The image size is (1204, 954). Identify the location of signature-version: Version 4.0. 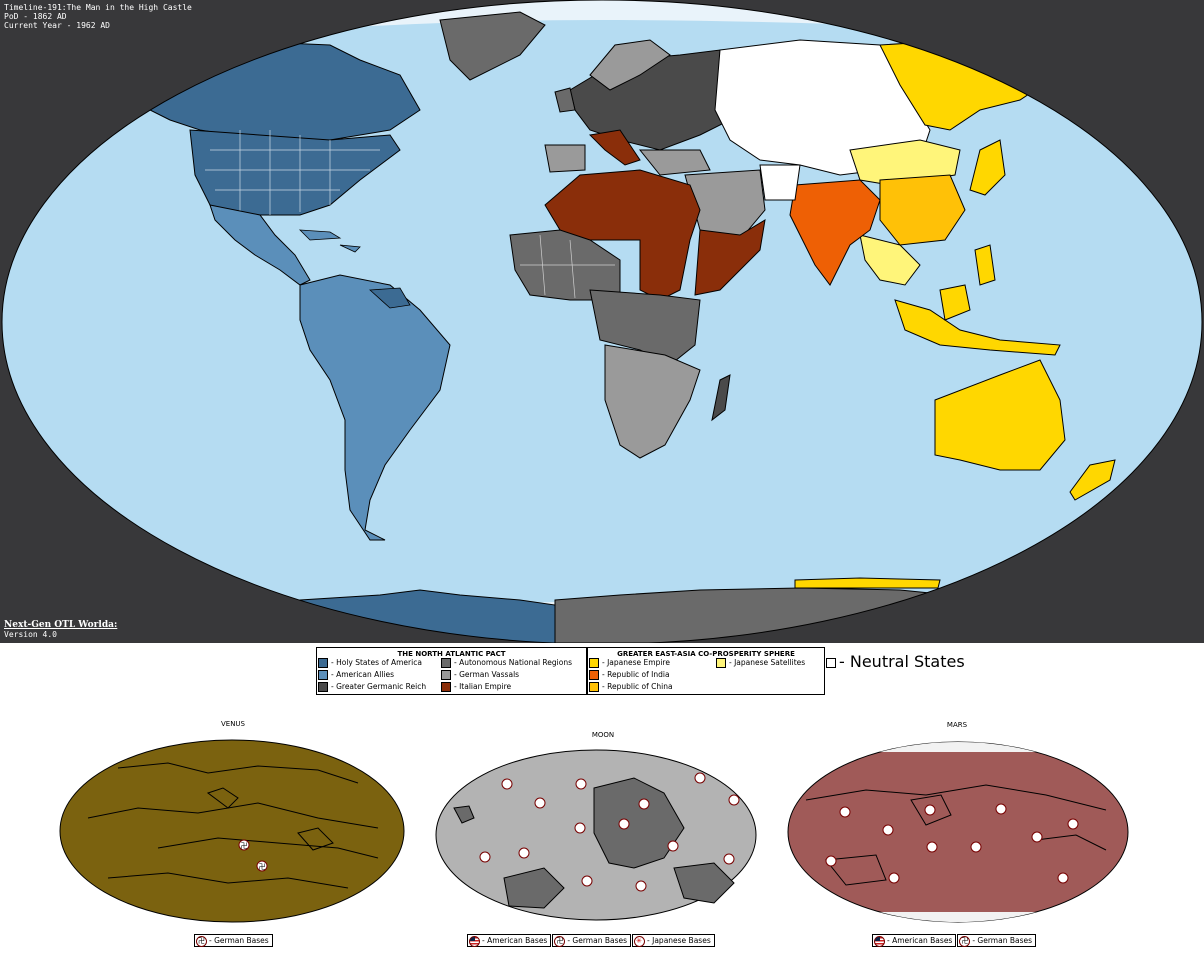
(30, 634).